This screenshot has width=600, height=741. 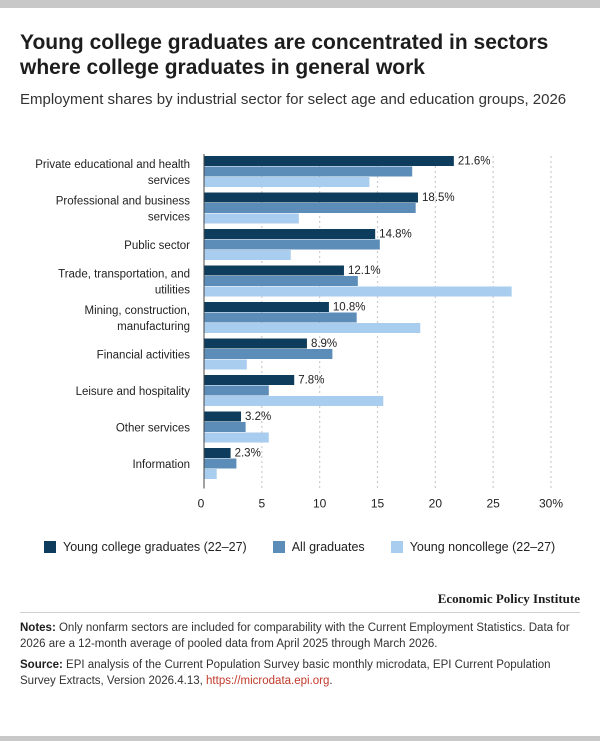 I want to click on category-label: Information, so click(x=161, y=465).